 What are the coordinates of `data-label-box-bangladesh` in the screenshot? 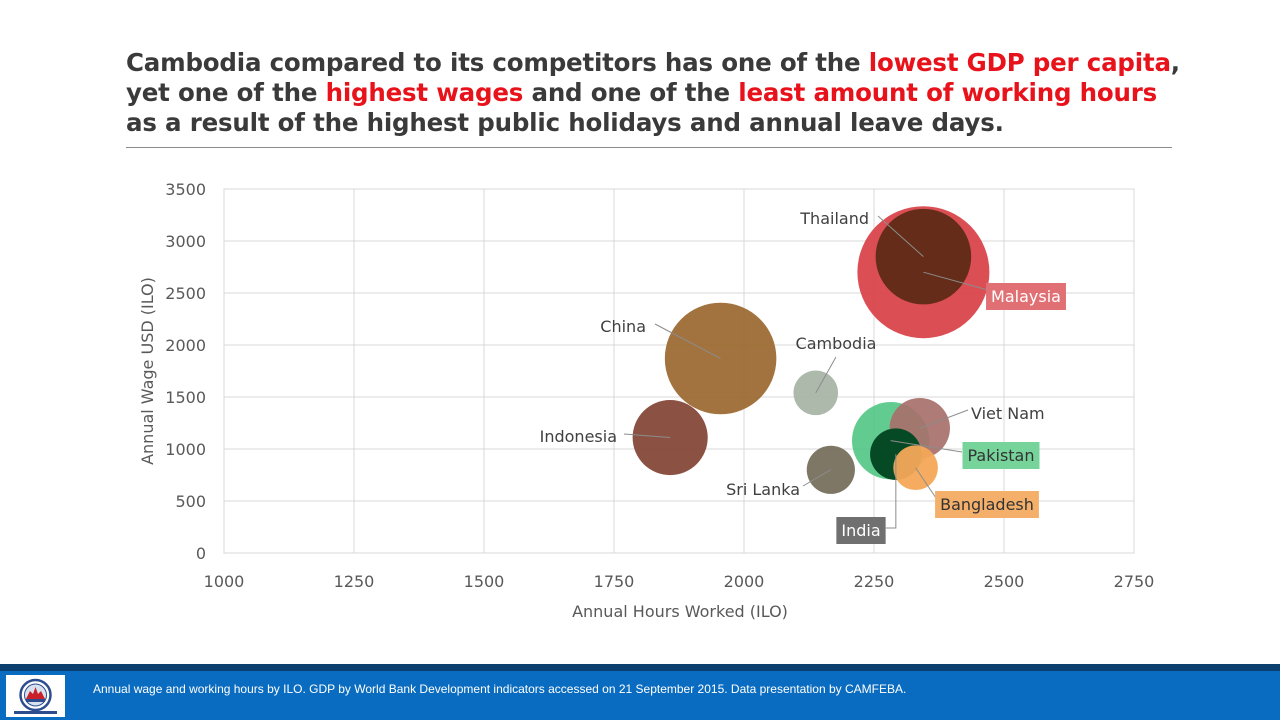 It's located at (987, 504).